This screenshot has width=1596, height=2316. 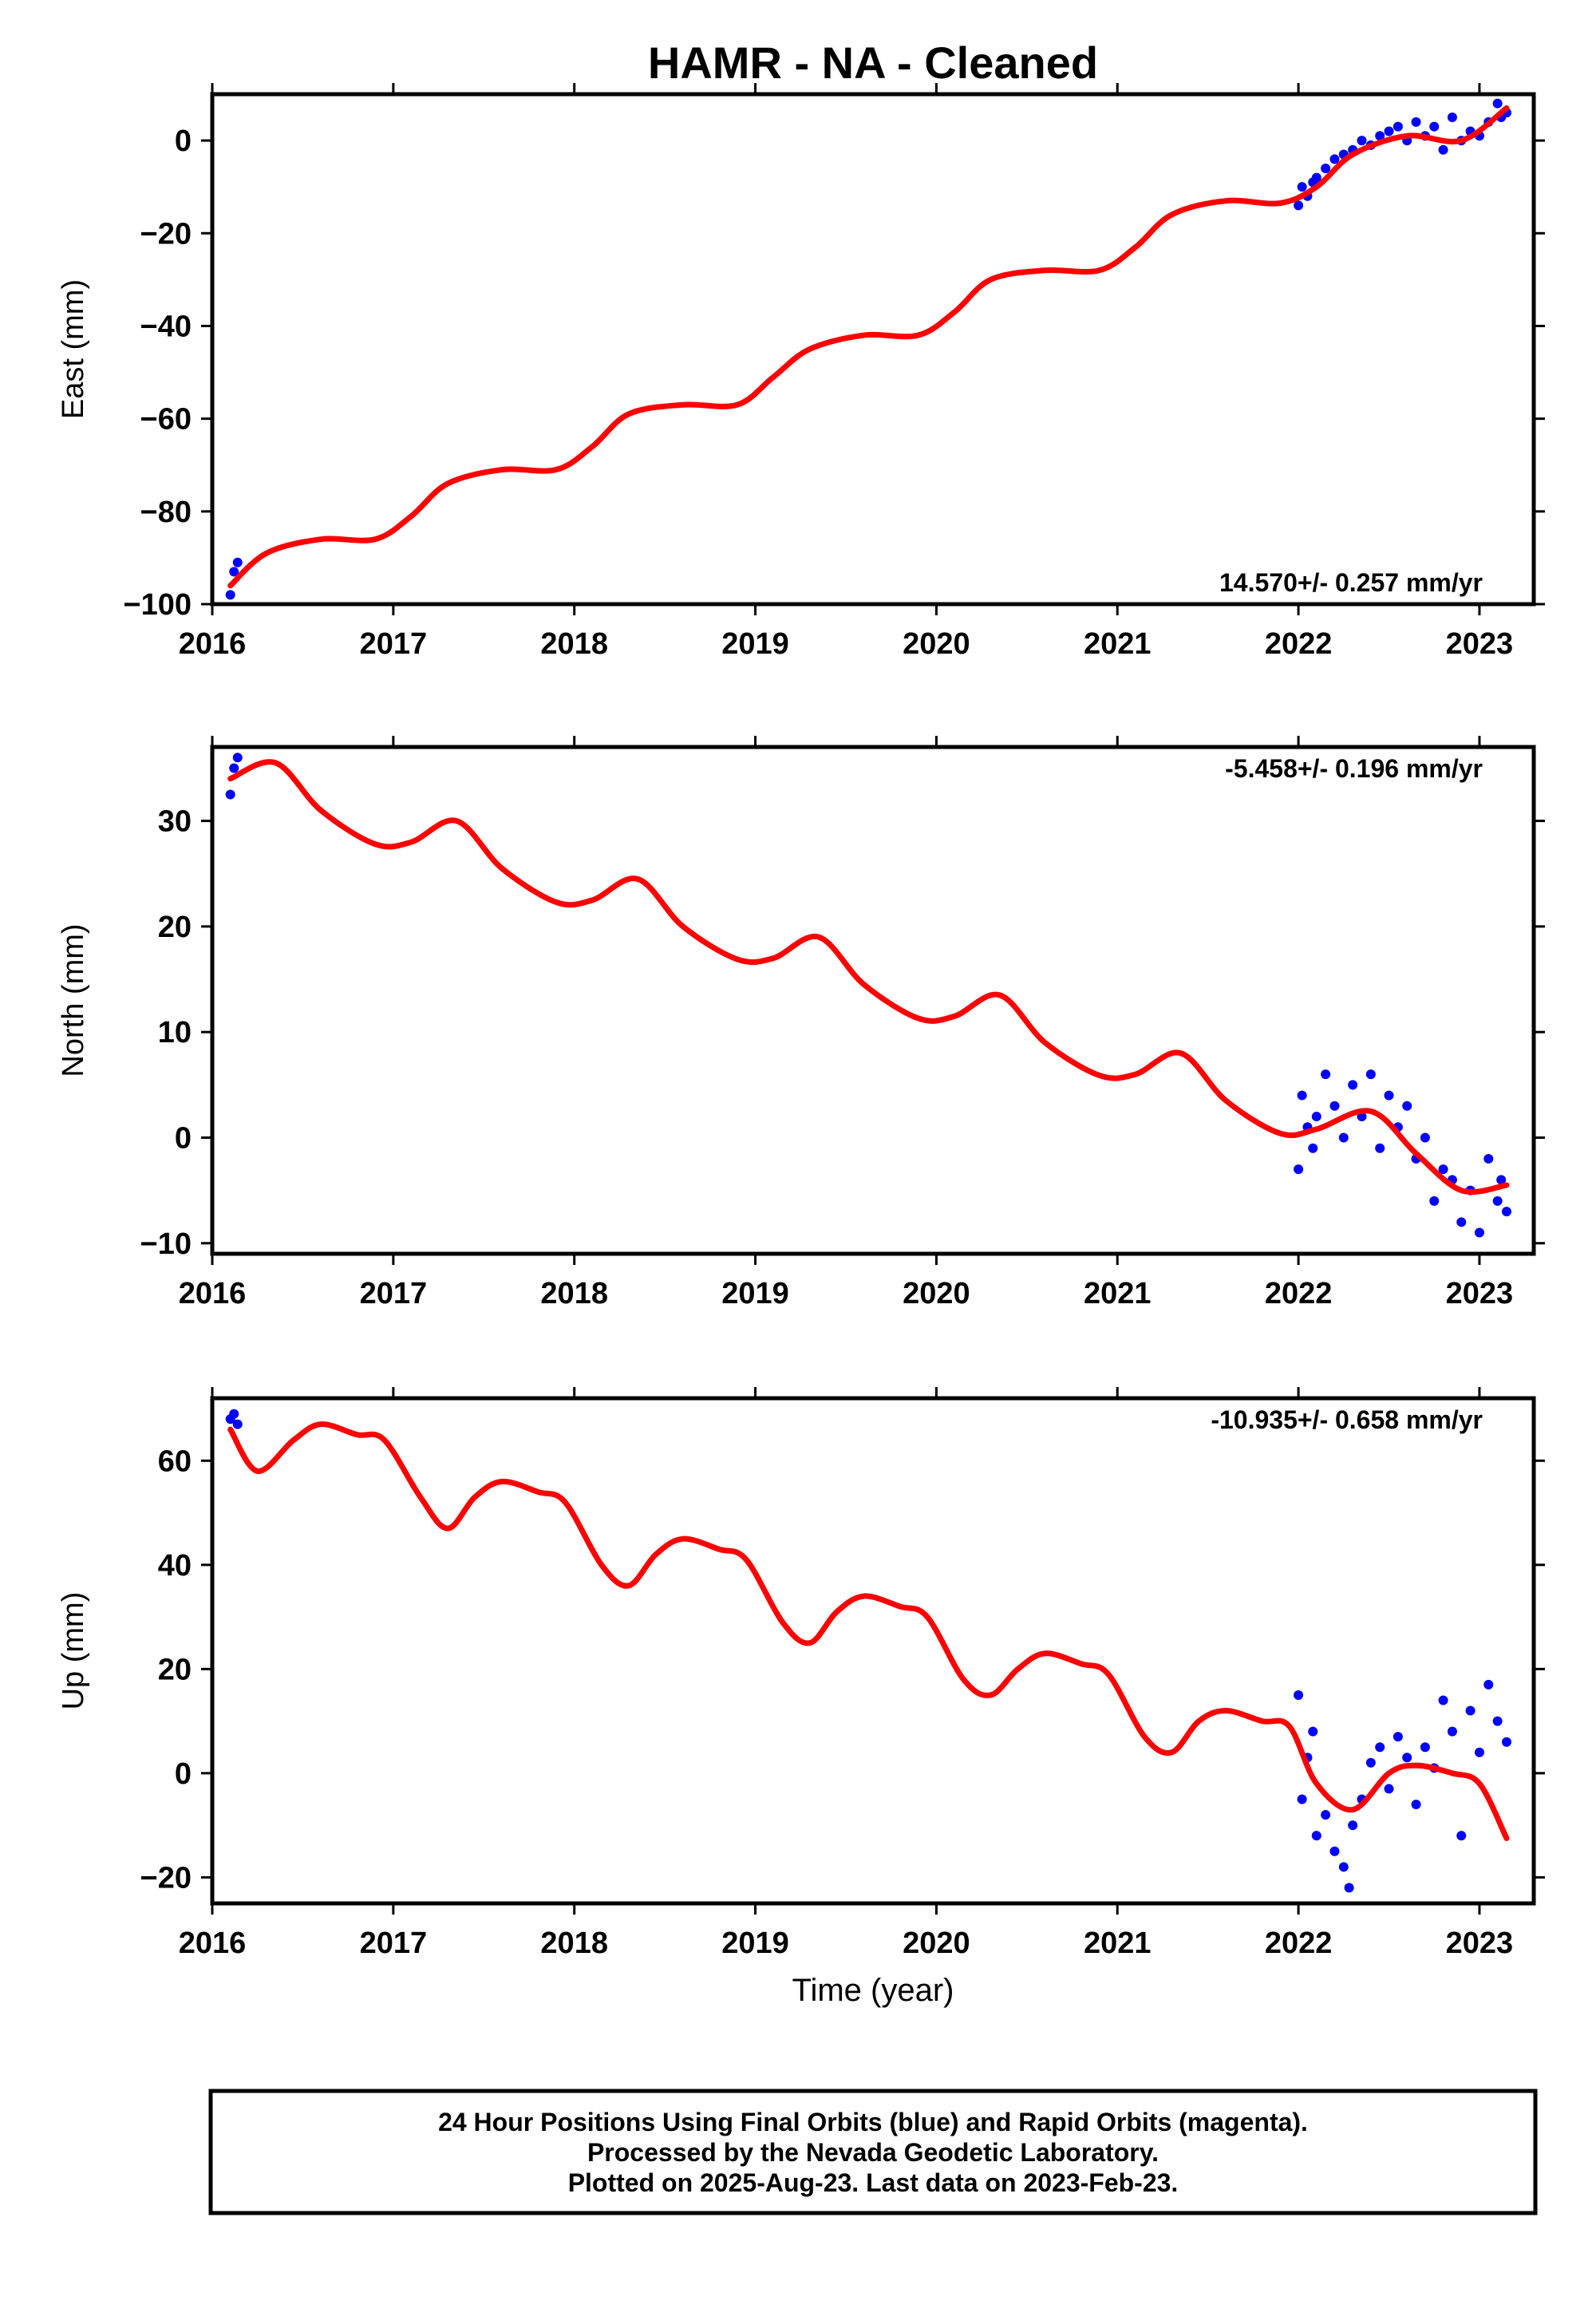 I want to click on y-tick-label: 10, so click(x=175, y=1032).